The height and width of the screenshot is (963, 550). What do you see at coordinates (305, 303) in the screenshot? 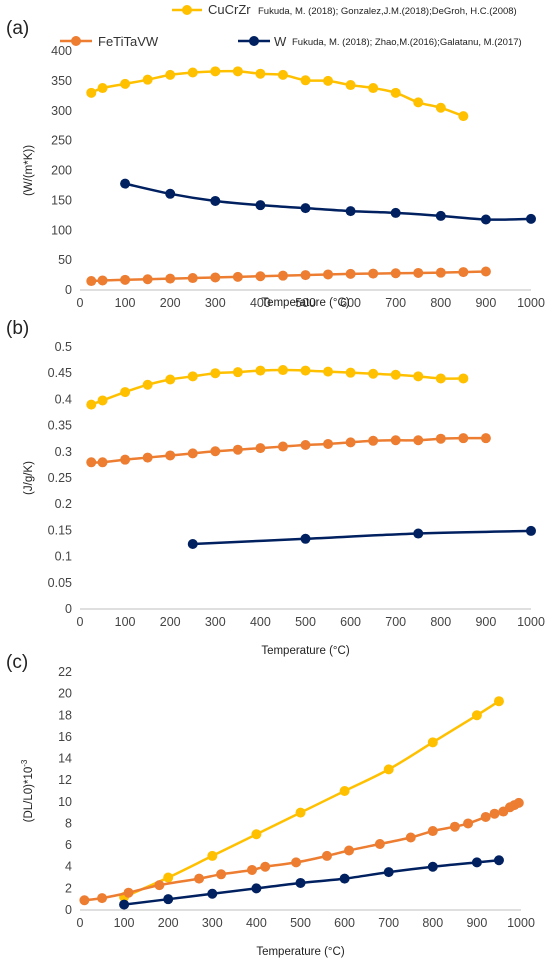
I see `x-axis-label: Temperature (°C)` at bounding box center [305, 303].